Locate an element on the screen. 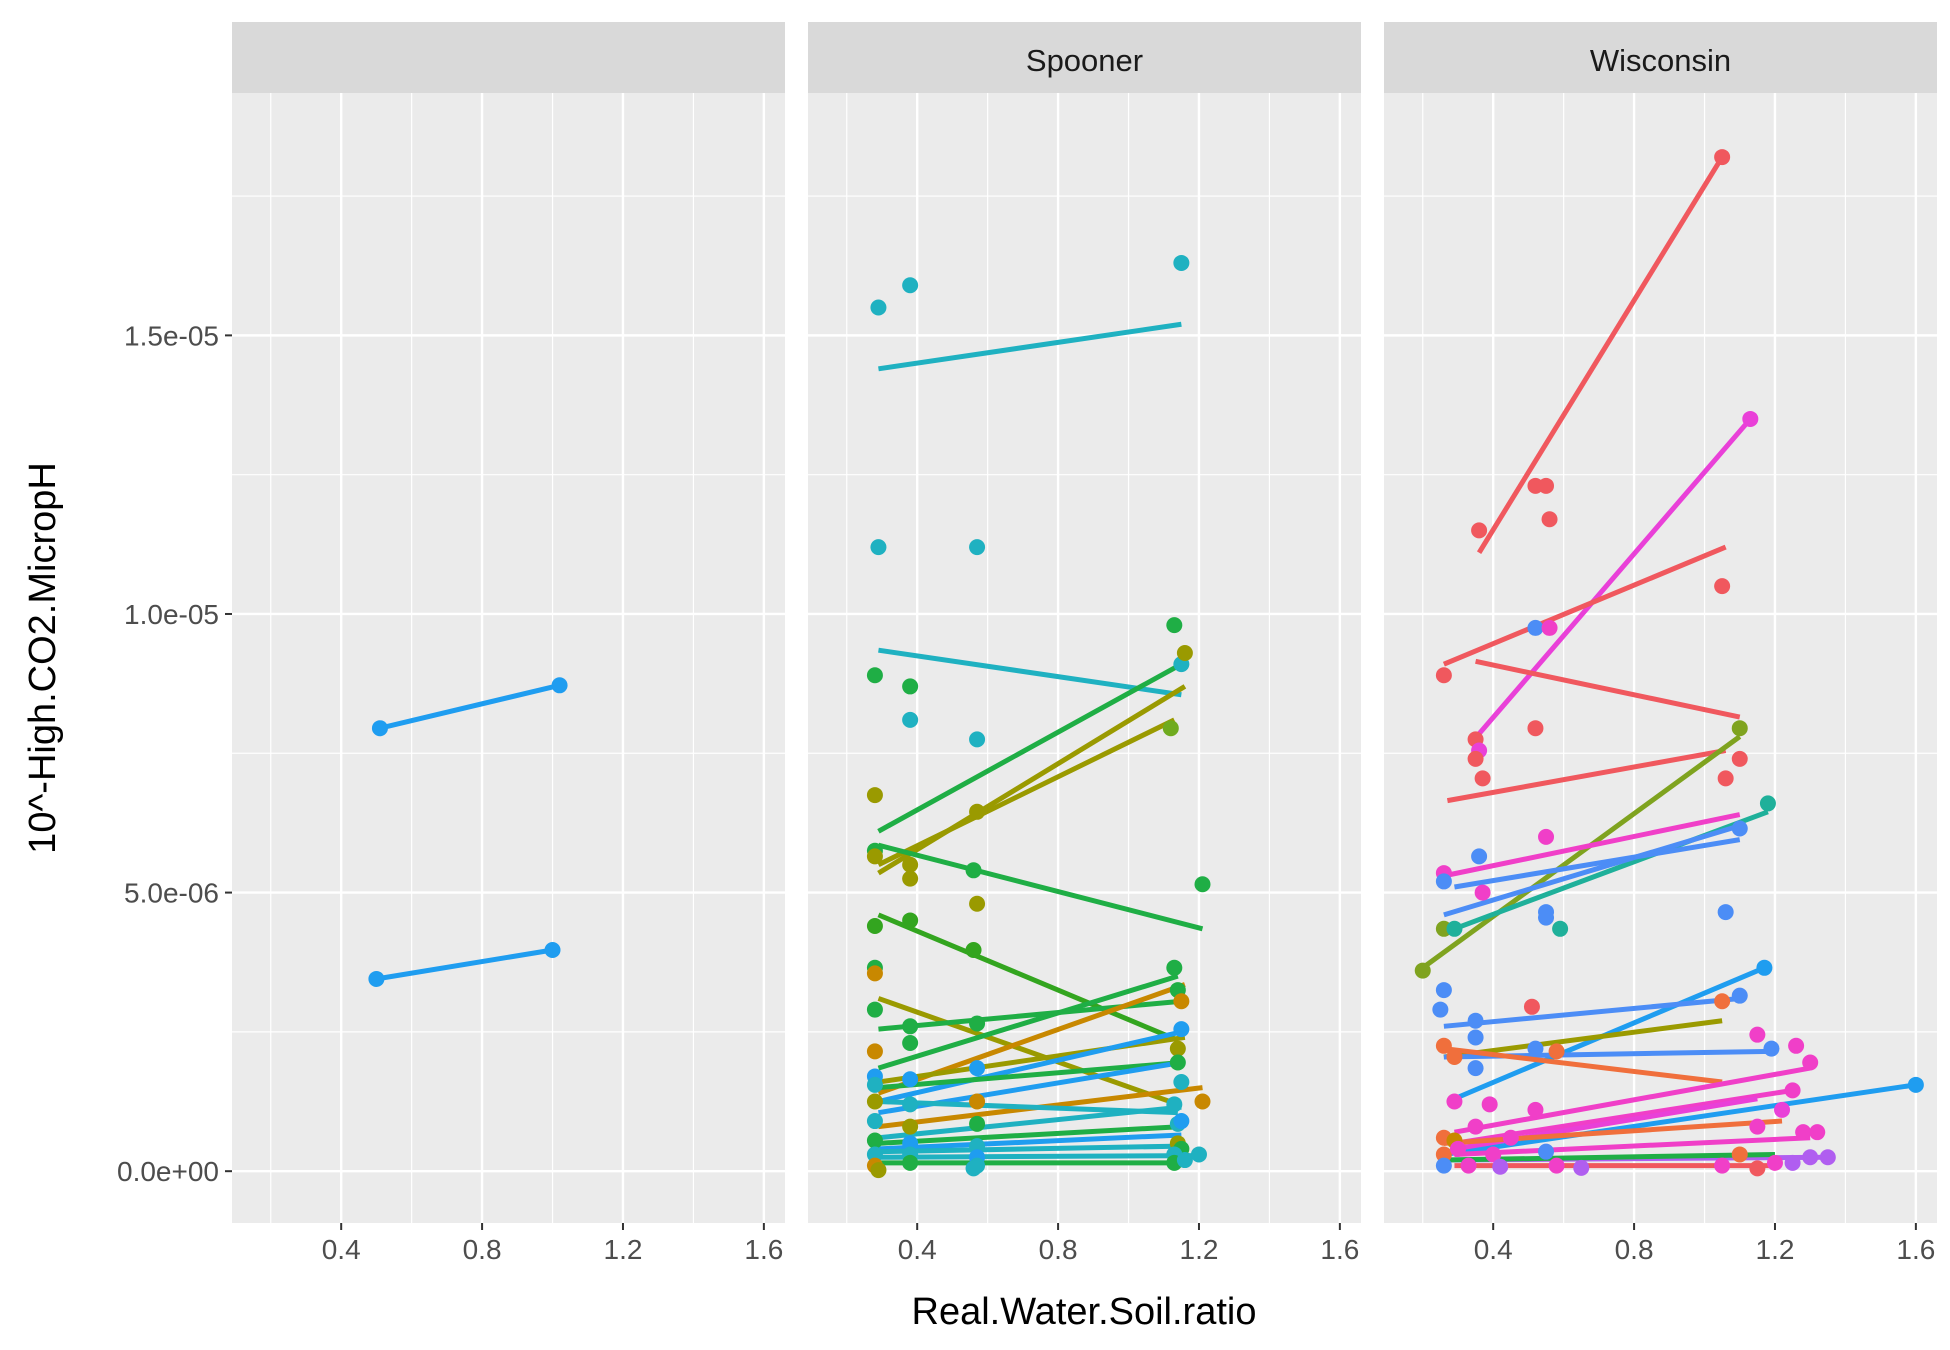 This screenshot has height=1350, width=1950. y-tick-label: 5.0e-06 is located at coordinates (171, 893).